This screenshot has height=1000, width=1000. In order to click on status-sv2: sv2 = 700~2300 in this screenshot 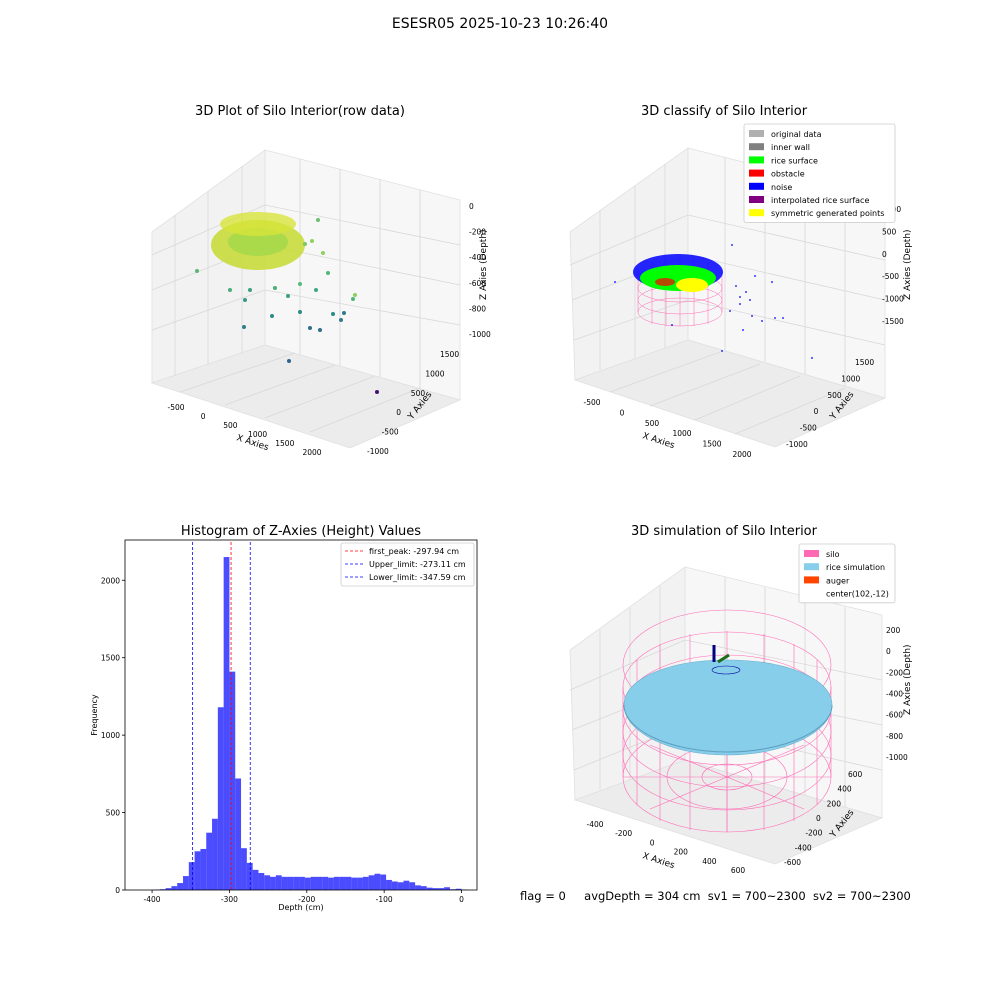, I will do `click(861, 896)`.